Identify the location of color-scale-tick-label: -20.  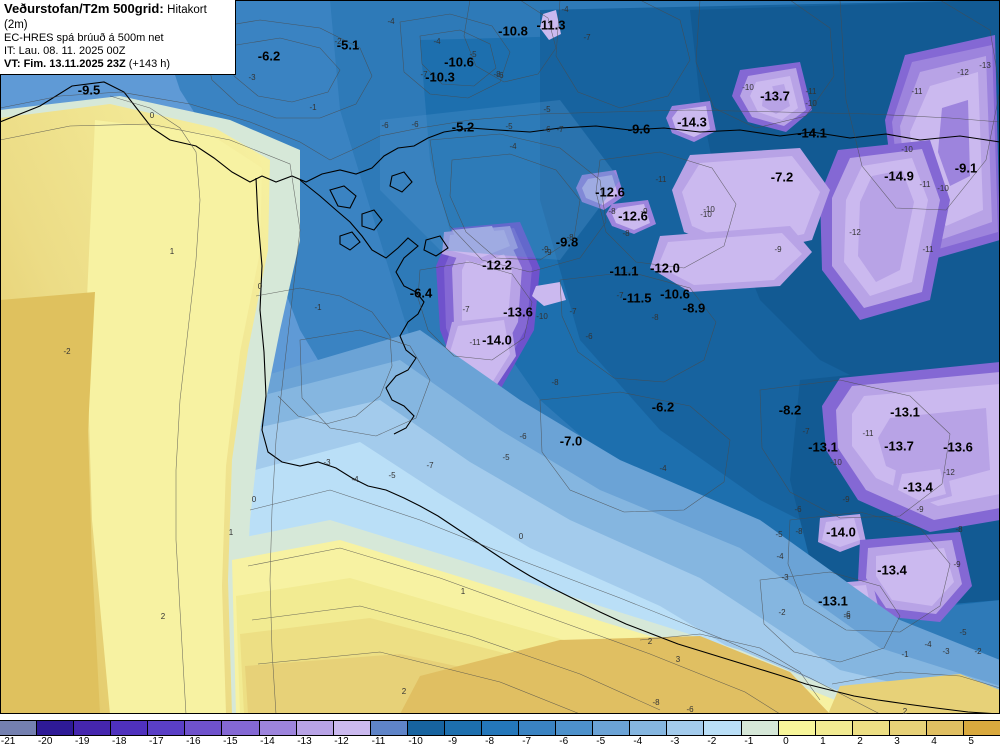
(45, 741).